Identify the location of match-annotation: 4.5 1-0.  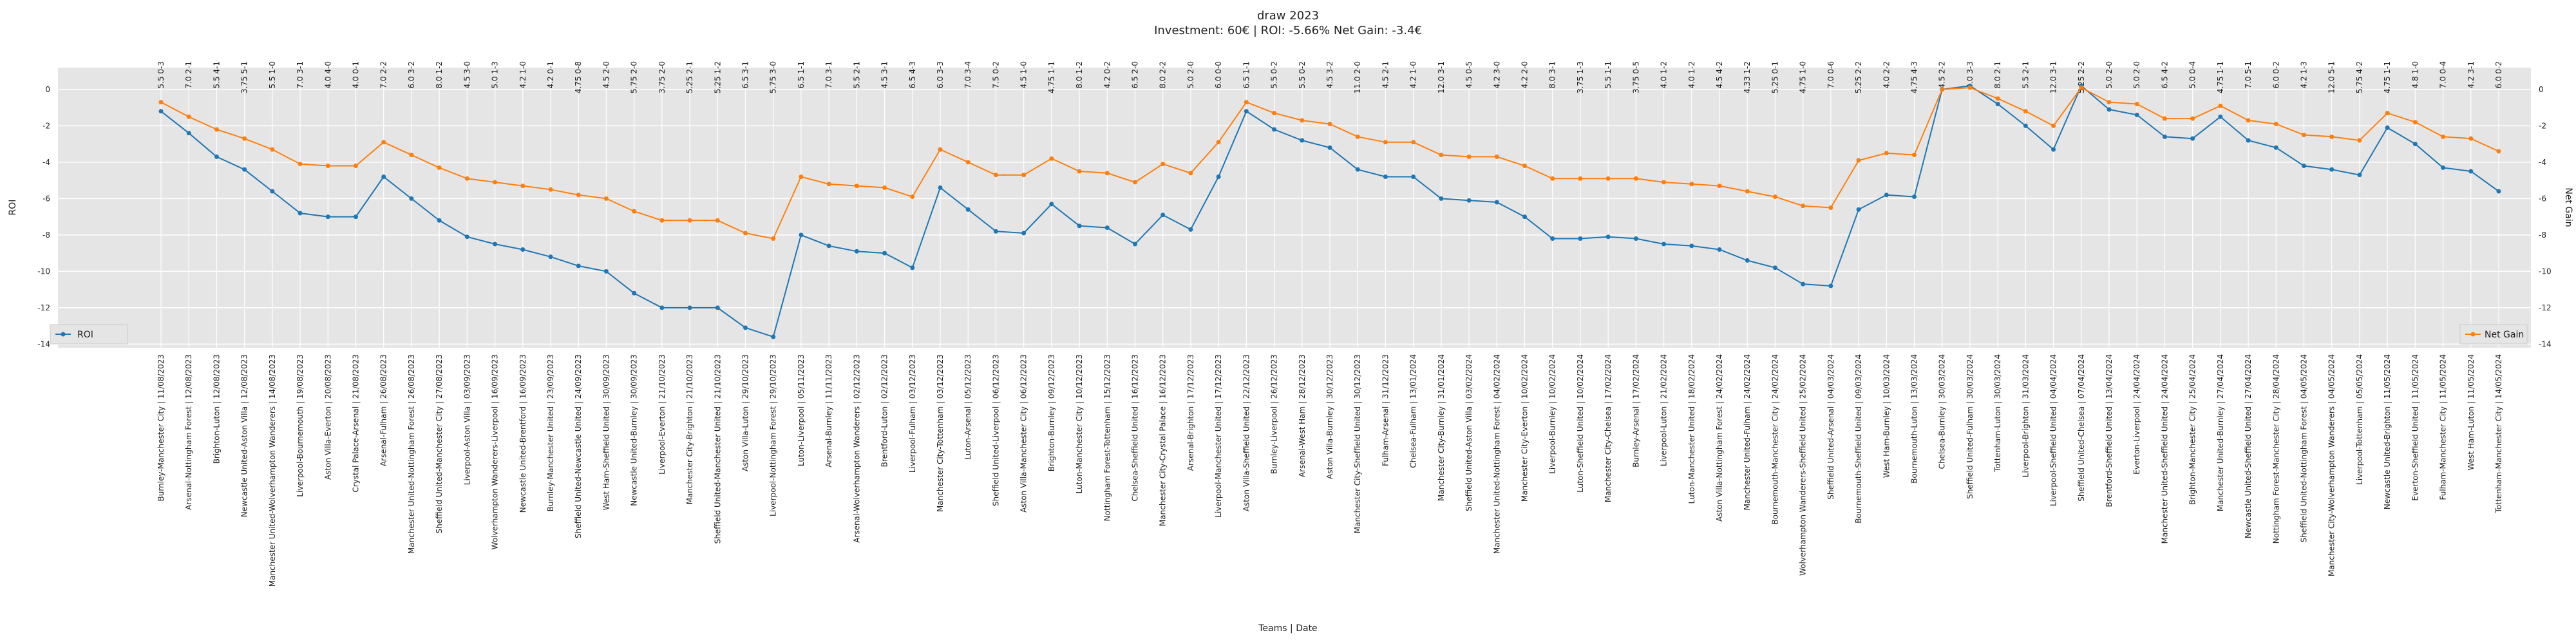
(1023, 75).